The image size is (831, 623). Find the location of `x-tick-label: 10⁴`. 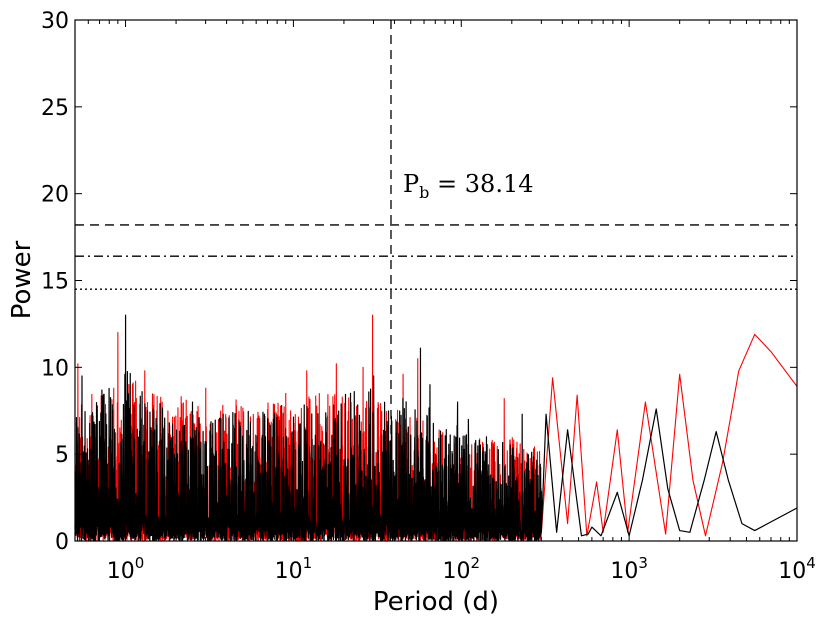

x-tick-label: 10⁴ is located at coordinates (797, 569).